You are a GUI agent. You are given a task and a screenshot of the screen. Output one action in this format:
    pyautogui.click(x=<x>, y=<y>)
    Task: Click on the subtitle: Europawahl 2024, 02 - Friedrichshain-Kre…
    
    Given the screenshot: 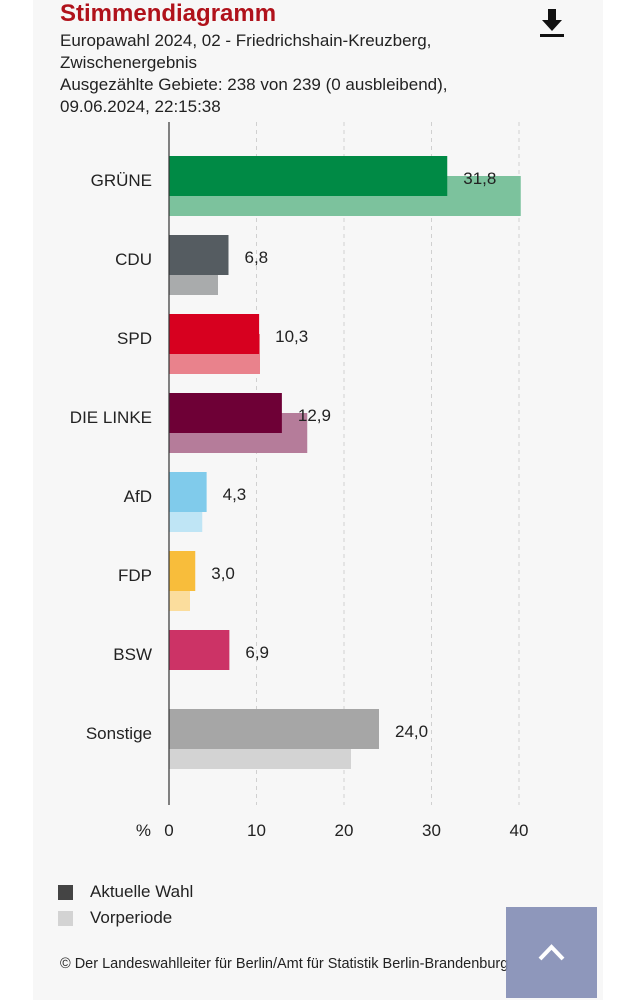 What is the action you would take?
    pyautogui.click(x=300, y=74)
    